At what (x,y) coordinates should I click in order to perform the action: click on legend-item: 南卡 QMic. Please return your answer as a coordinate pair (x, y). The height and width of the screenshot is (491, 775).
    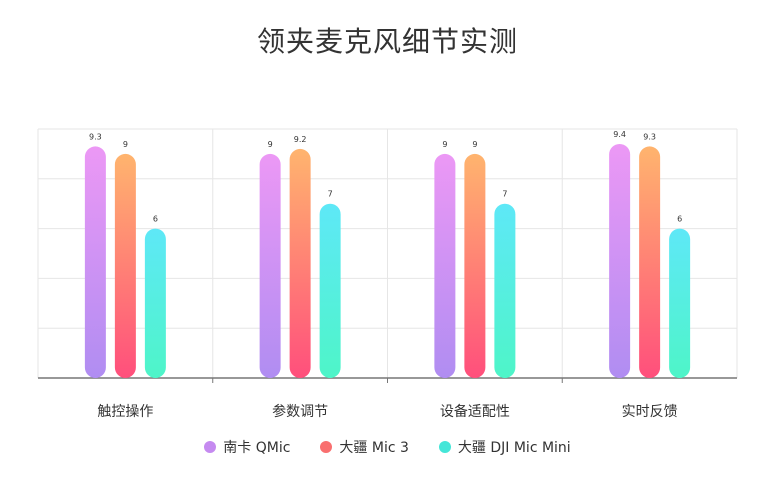
    Looking at the image, I should click on (247, 447).